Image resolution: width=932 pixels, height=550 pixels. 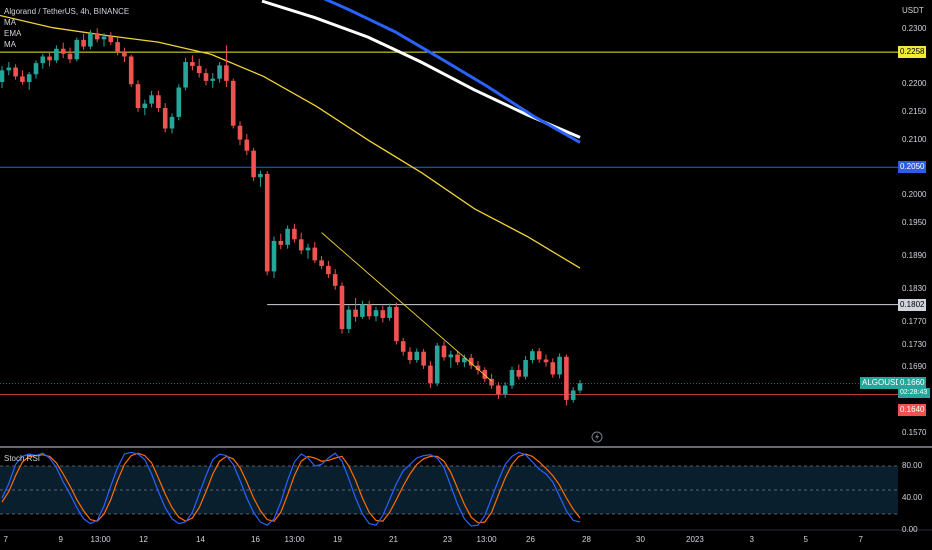 What do you see at coordinates (910, 529) in the screenshot?
I see `oscillator-tick: 0.00` at bounding box center [910, 529].